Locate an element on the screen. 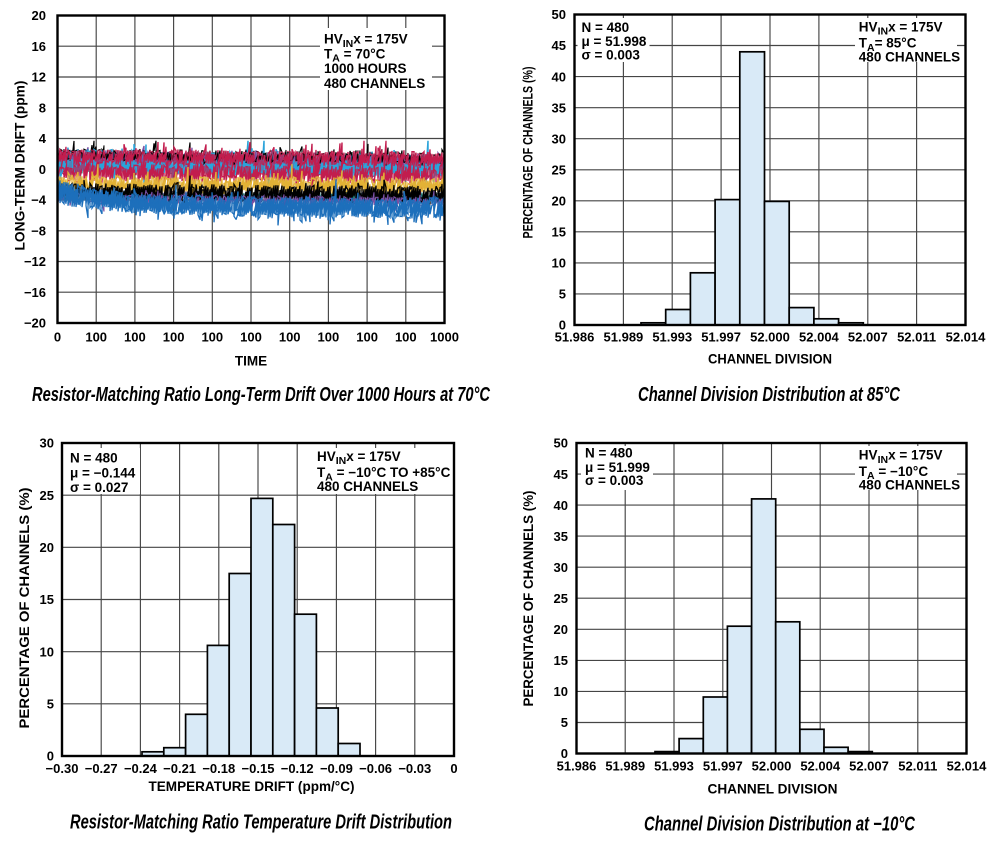 This screenshot has width=1000, height=845. svg-text: −8 is located at coordinates (38, 230).